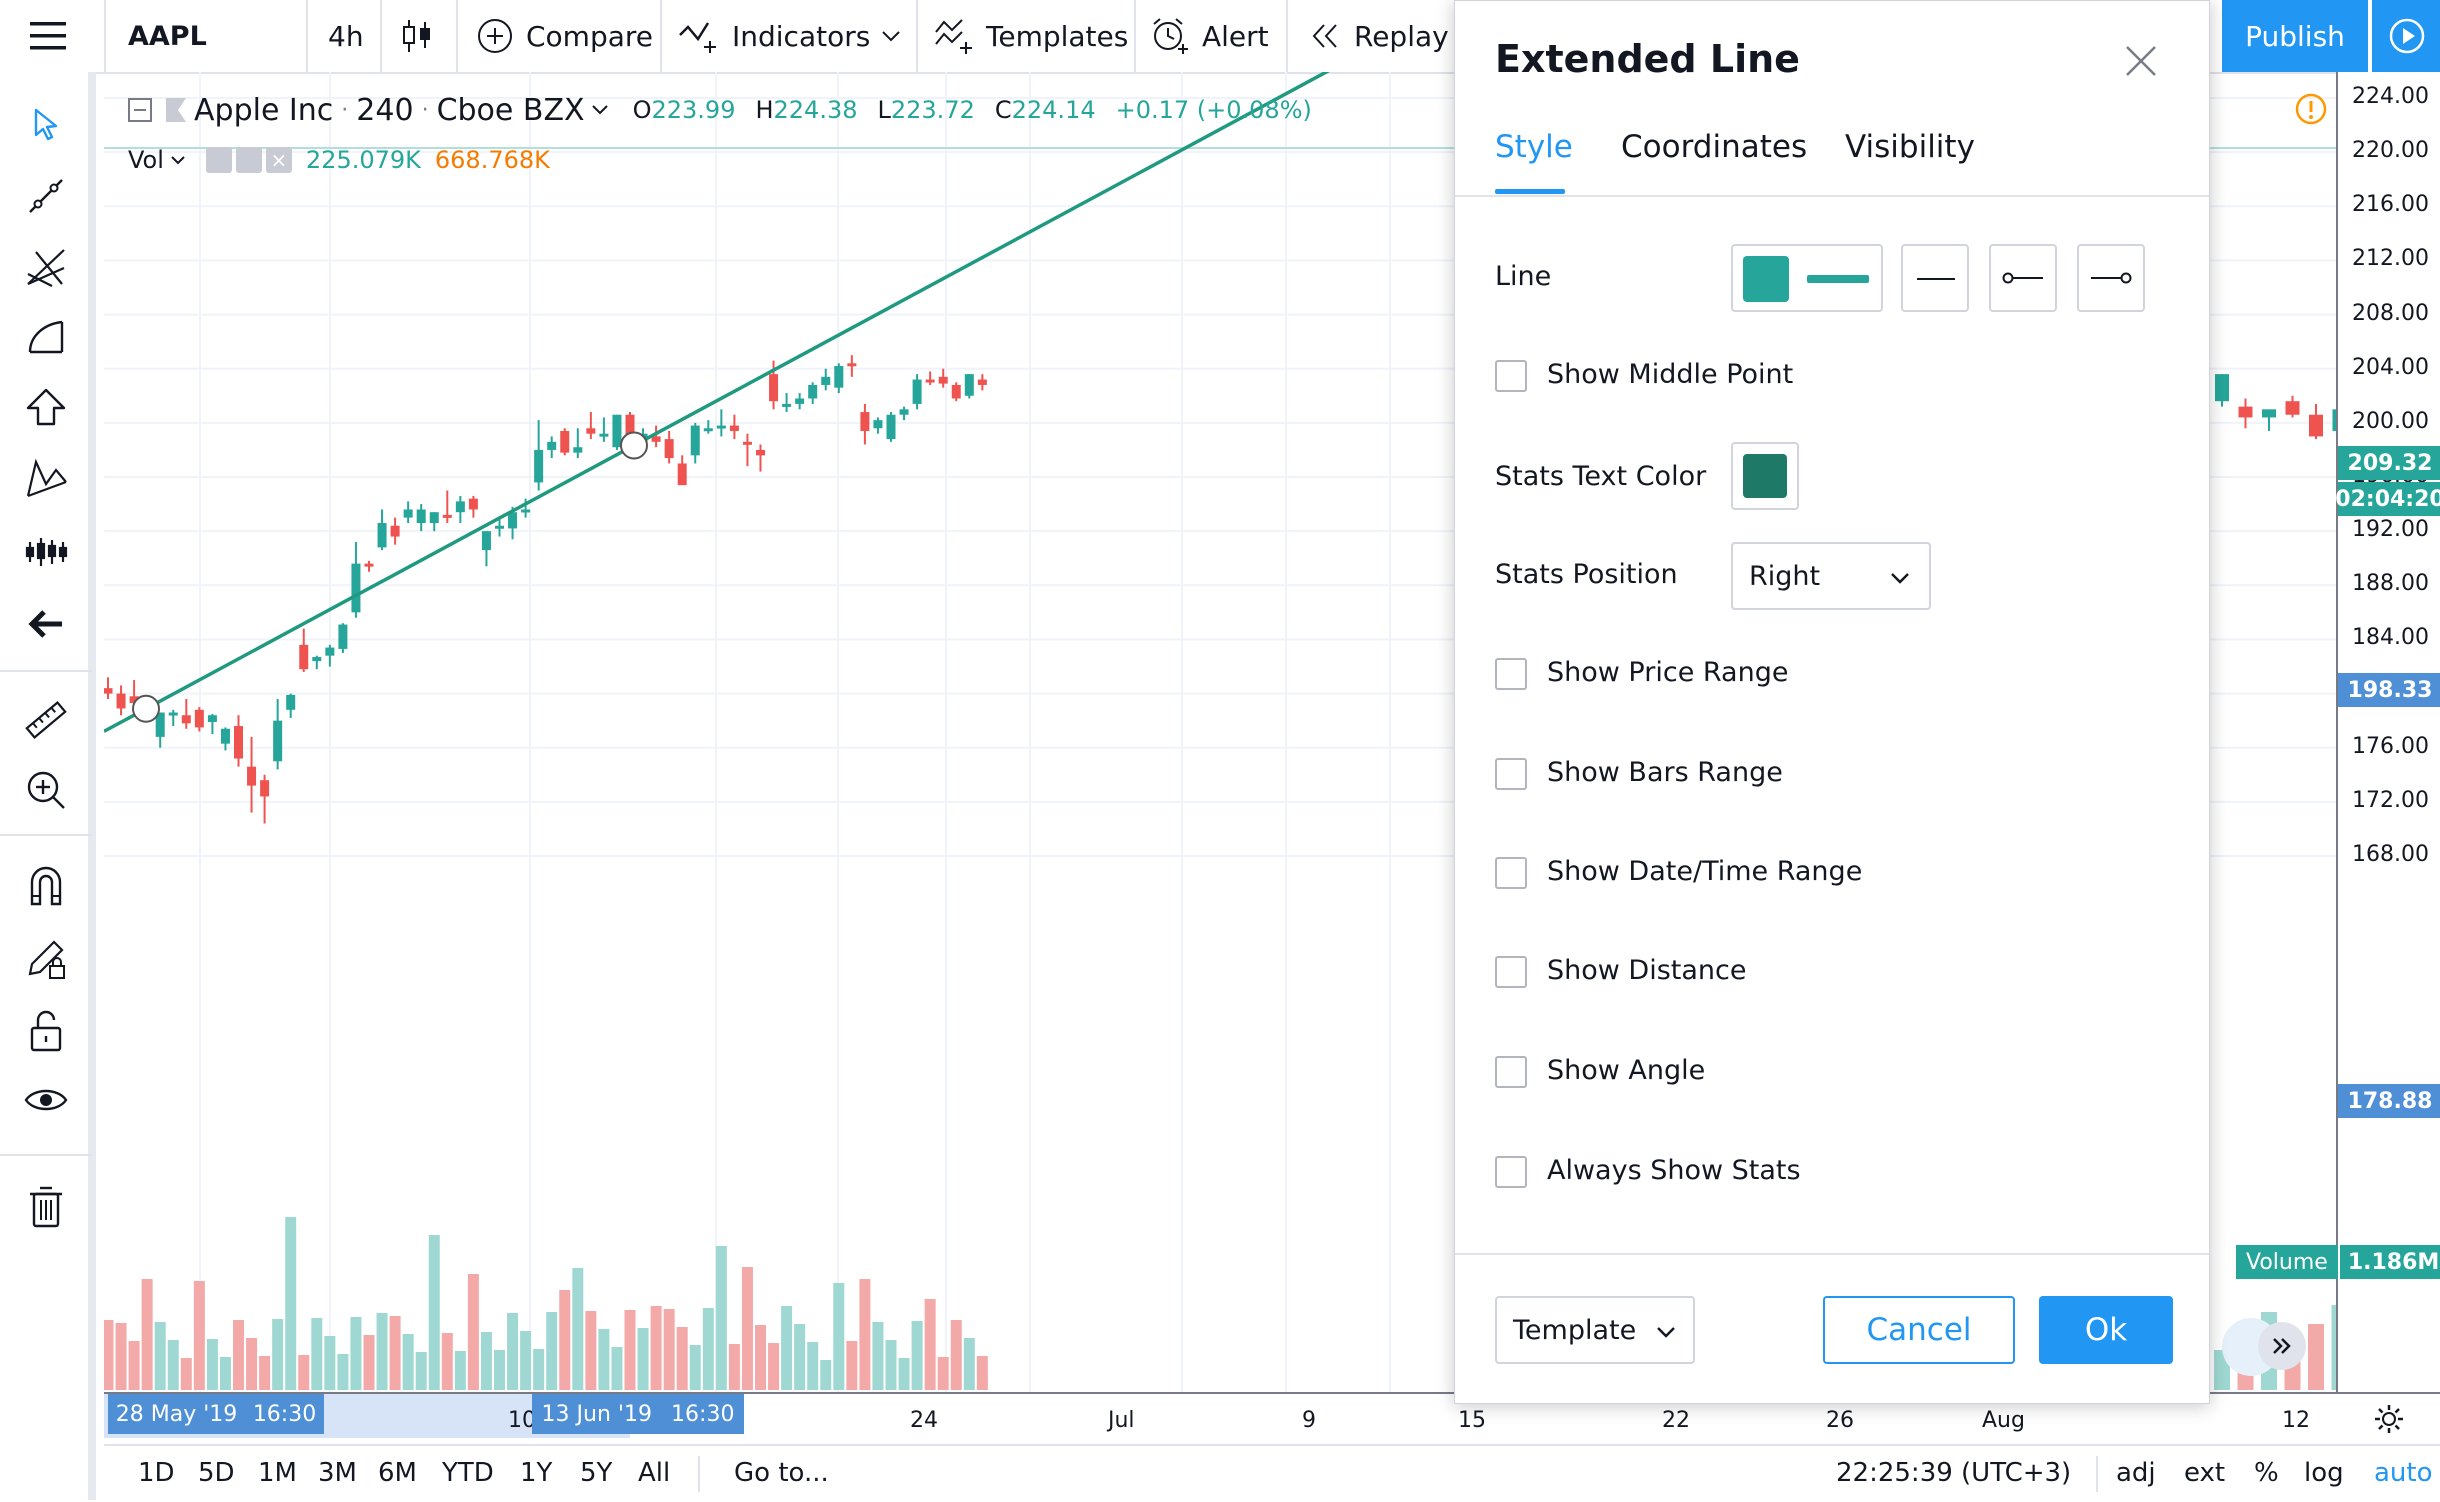 Image resolution: width=2440 pixels, height=1502 pixels. I want to click on close-icon: ×, so click(278, 160).